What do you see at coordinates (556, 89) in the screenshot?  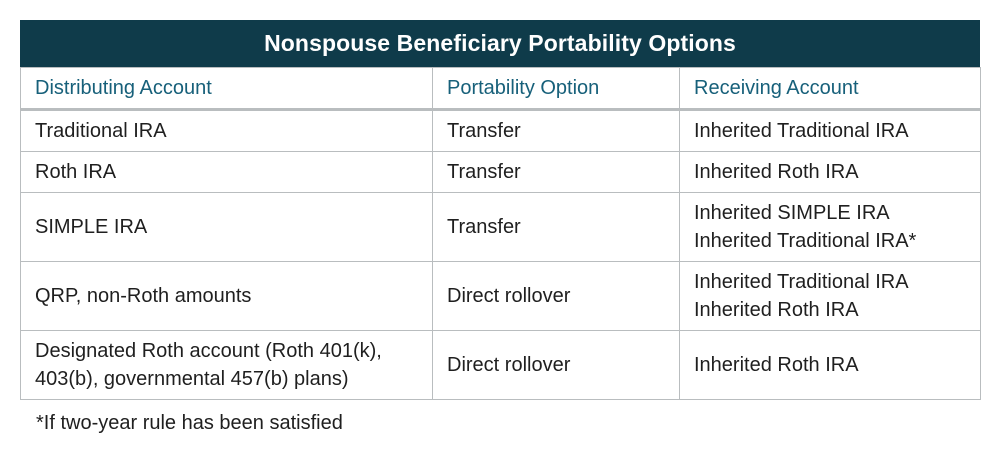 I see `header-portability-option: Portability Option` at bounding box center [556, 89].